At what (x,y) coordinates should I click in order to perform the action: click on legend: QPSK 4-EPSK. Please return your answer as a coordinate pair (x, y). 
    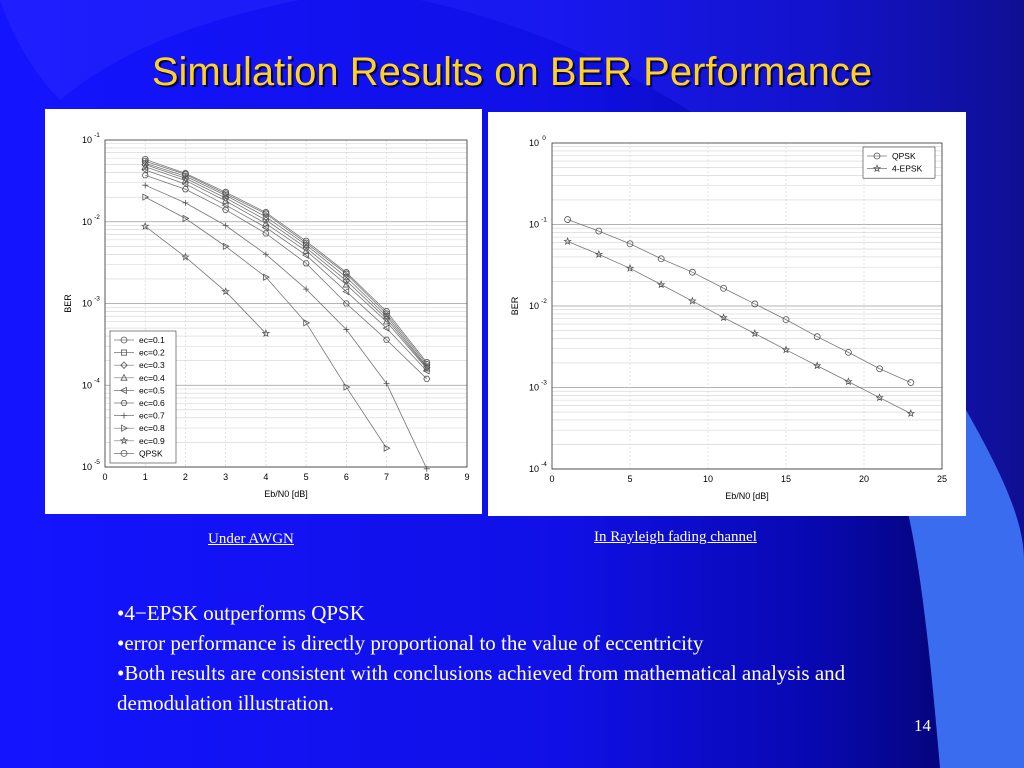
    Looking at the image, I should click on (899, 162).